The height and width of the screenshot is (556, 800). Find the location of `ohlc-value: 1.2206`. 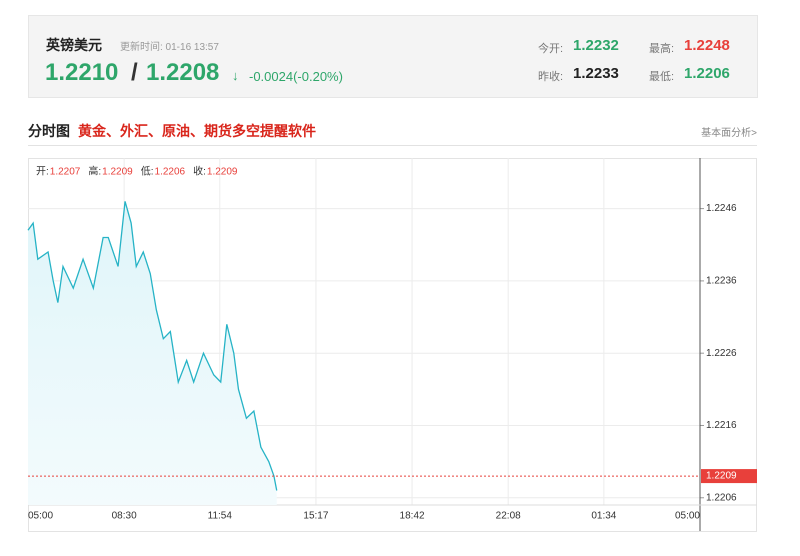

ohlc-value: 1.2206 is located at coordinates (170, 172).